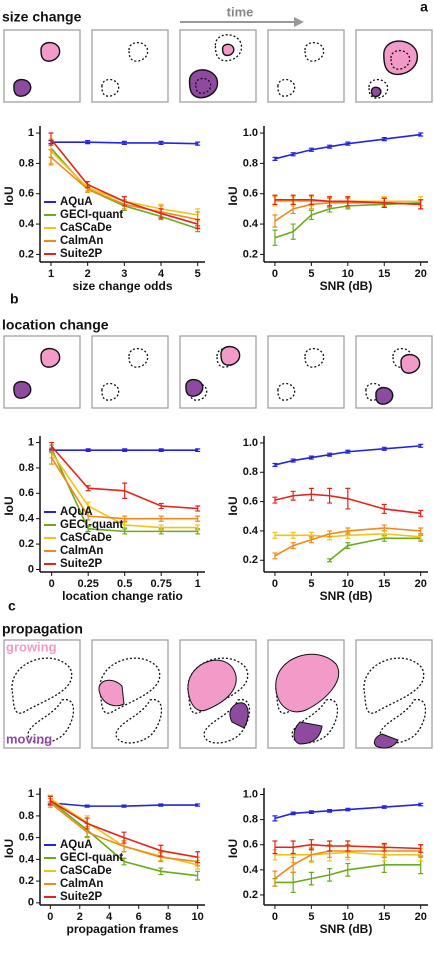 This screenshot has height=960, width=434. Describe the element at coordinates (55, 325) in the screenshot. I see `panel-title: location change` at that location.